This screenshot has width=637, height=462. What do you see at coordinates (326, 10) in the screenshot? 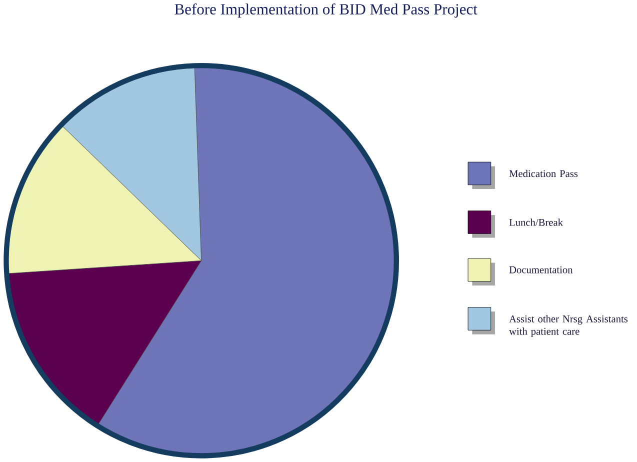
I see `chart-title: Before Implementation of BID Med Pass Project` at bounding box center [326, 10].